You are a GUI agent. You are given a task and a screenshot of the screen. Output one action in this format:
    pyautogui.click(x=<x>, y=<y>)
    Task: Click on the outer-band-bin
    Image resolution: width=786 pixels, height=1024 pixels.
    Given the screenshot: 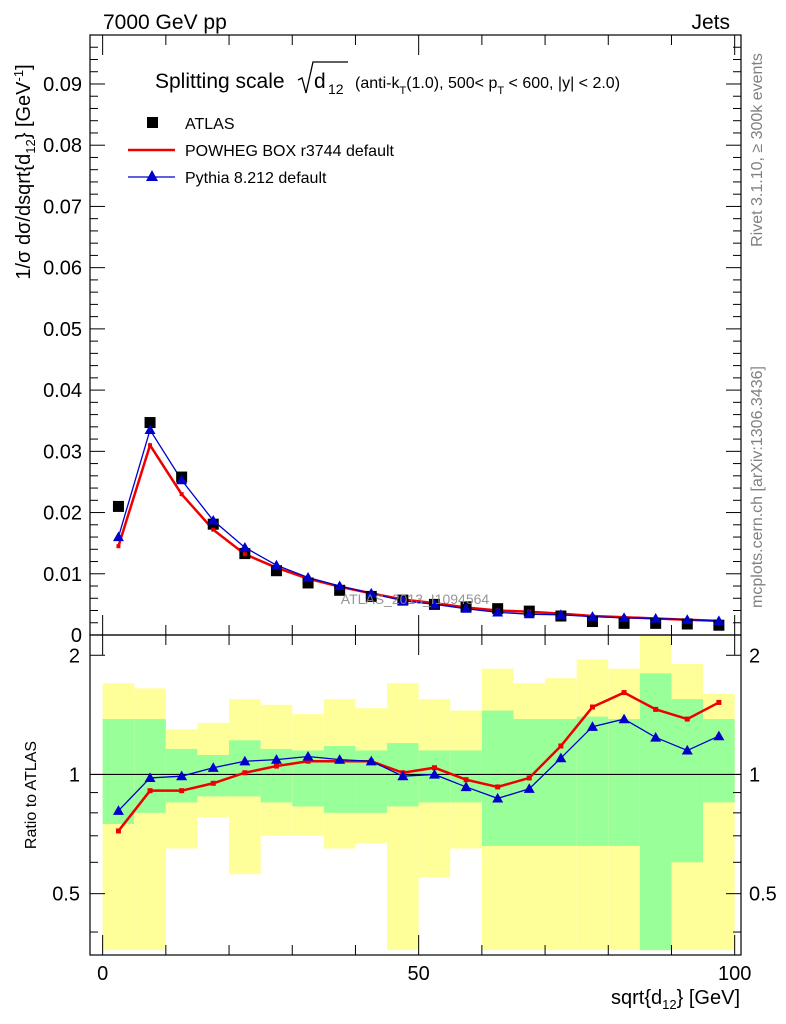 What is the action you would take?
    pyautogui.click(x=403, y=817)
    